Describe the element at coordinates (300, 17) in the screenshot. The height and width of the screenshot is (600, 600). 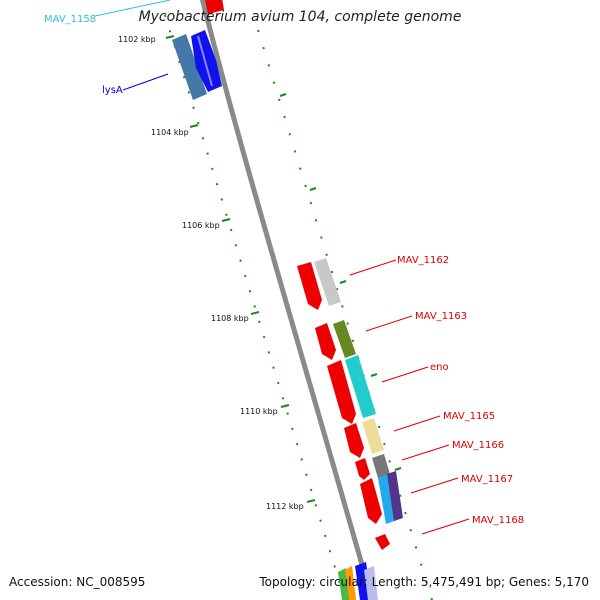
I see `map-title: Mycobacterium avium 104, complete genome` at that location.